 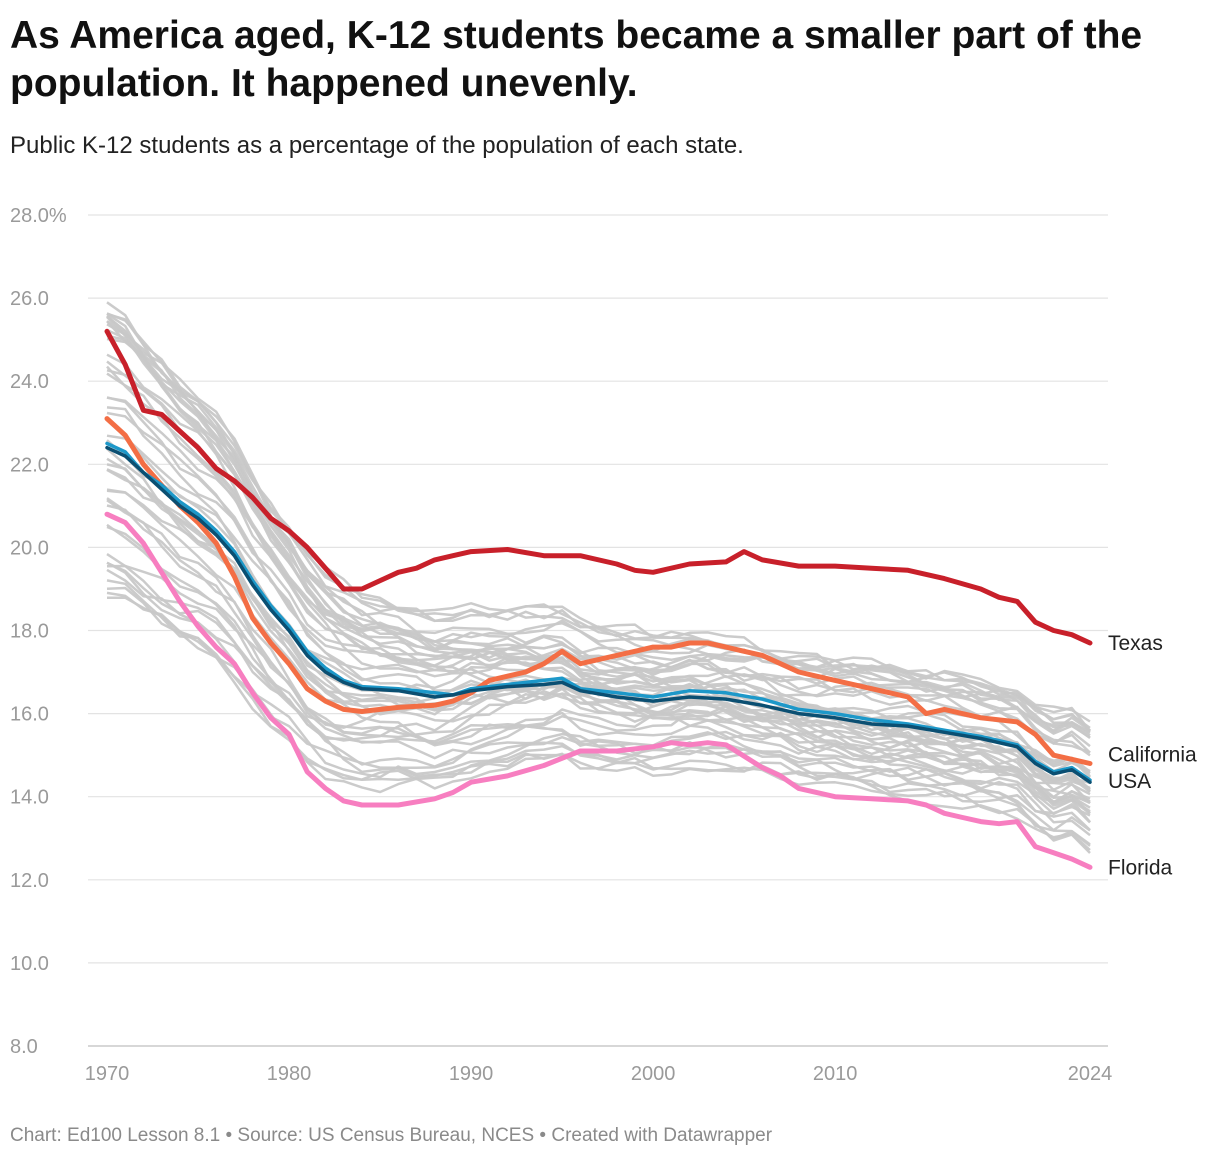 I want to click on x-tick-label: 2000, so click(x=653, y=1074).